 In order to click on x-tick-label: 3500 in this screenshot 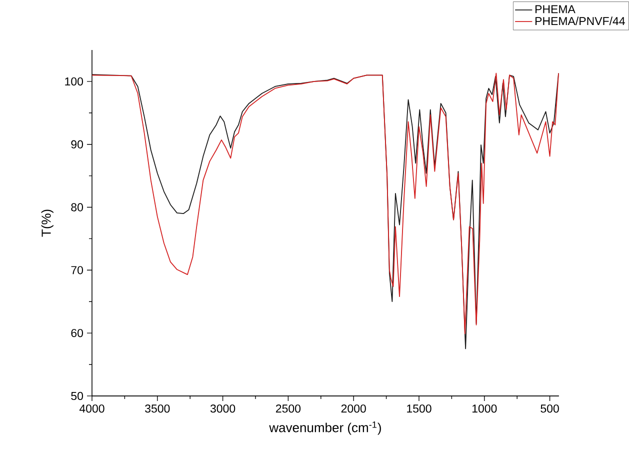, I will do `click(157, 408)`.